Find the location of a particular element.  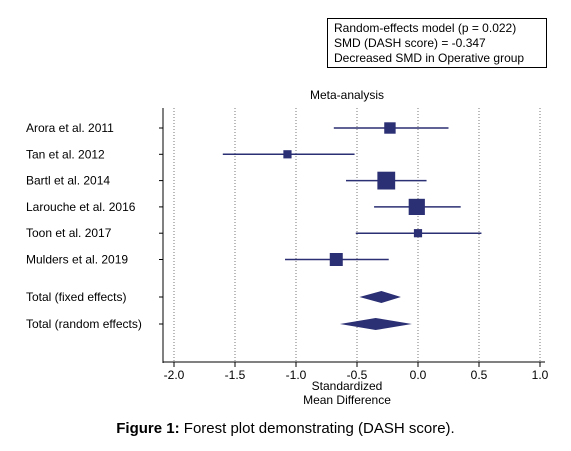

study-label-1: Tan et al. 2012 is located at coordinates (65, 154).